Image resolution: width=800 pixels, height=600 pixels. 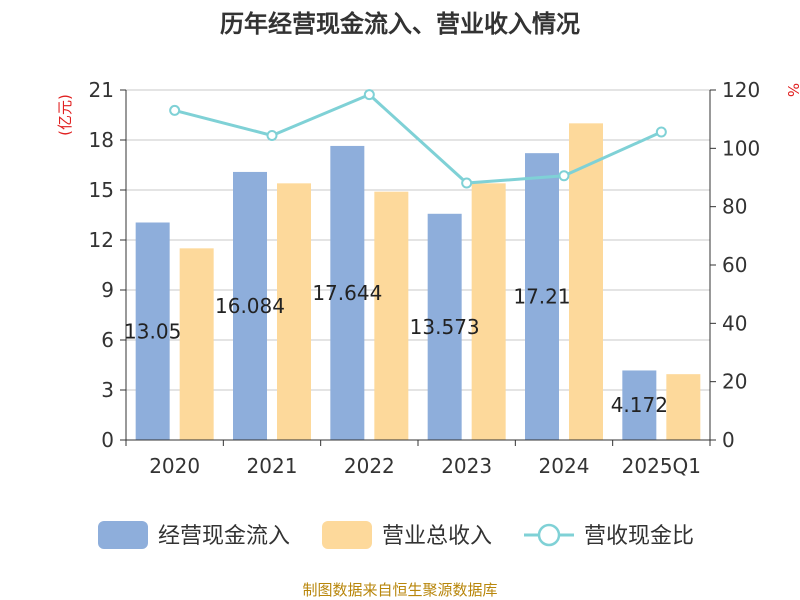 I want to click on cash-inflow-data-label: 4.172, so click(x=639, y=405).